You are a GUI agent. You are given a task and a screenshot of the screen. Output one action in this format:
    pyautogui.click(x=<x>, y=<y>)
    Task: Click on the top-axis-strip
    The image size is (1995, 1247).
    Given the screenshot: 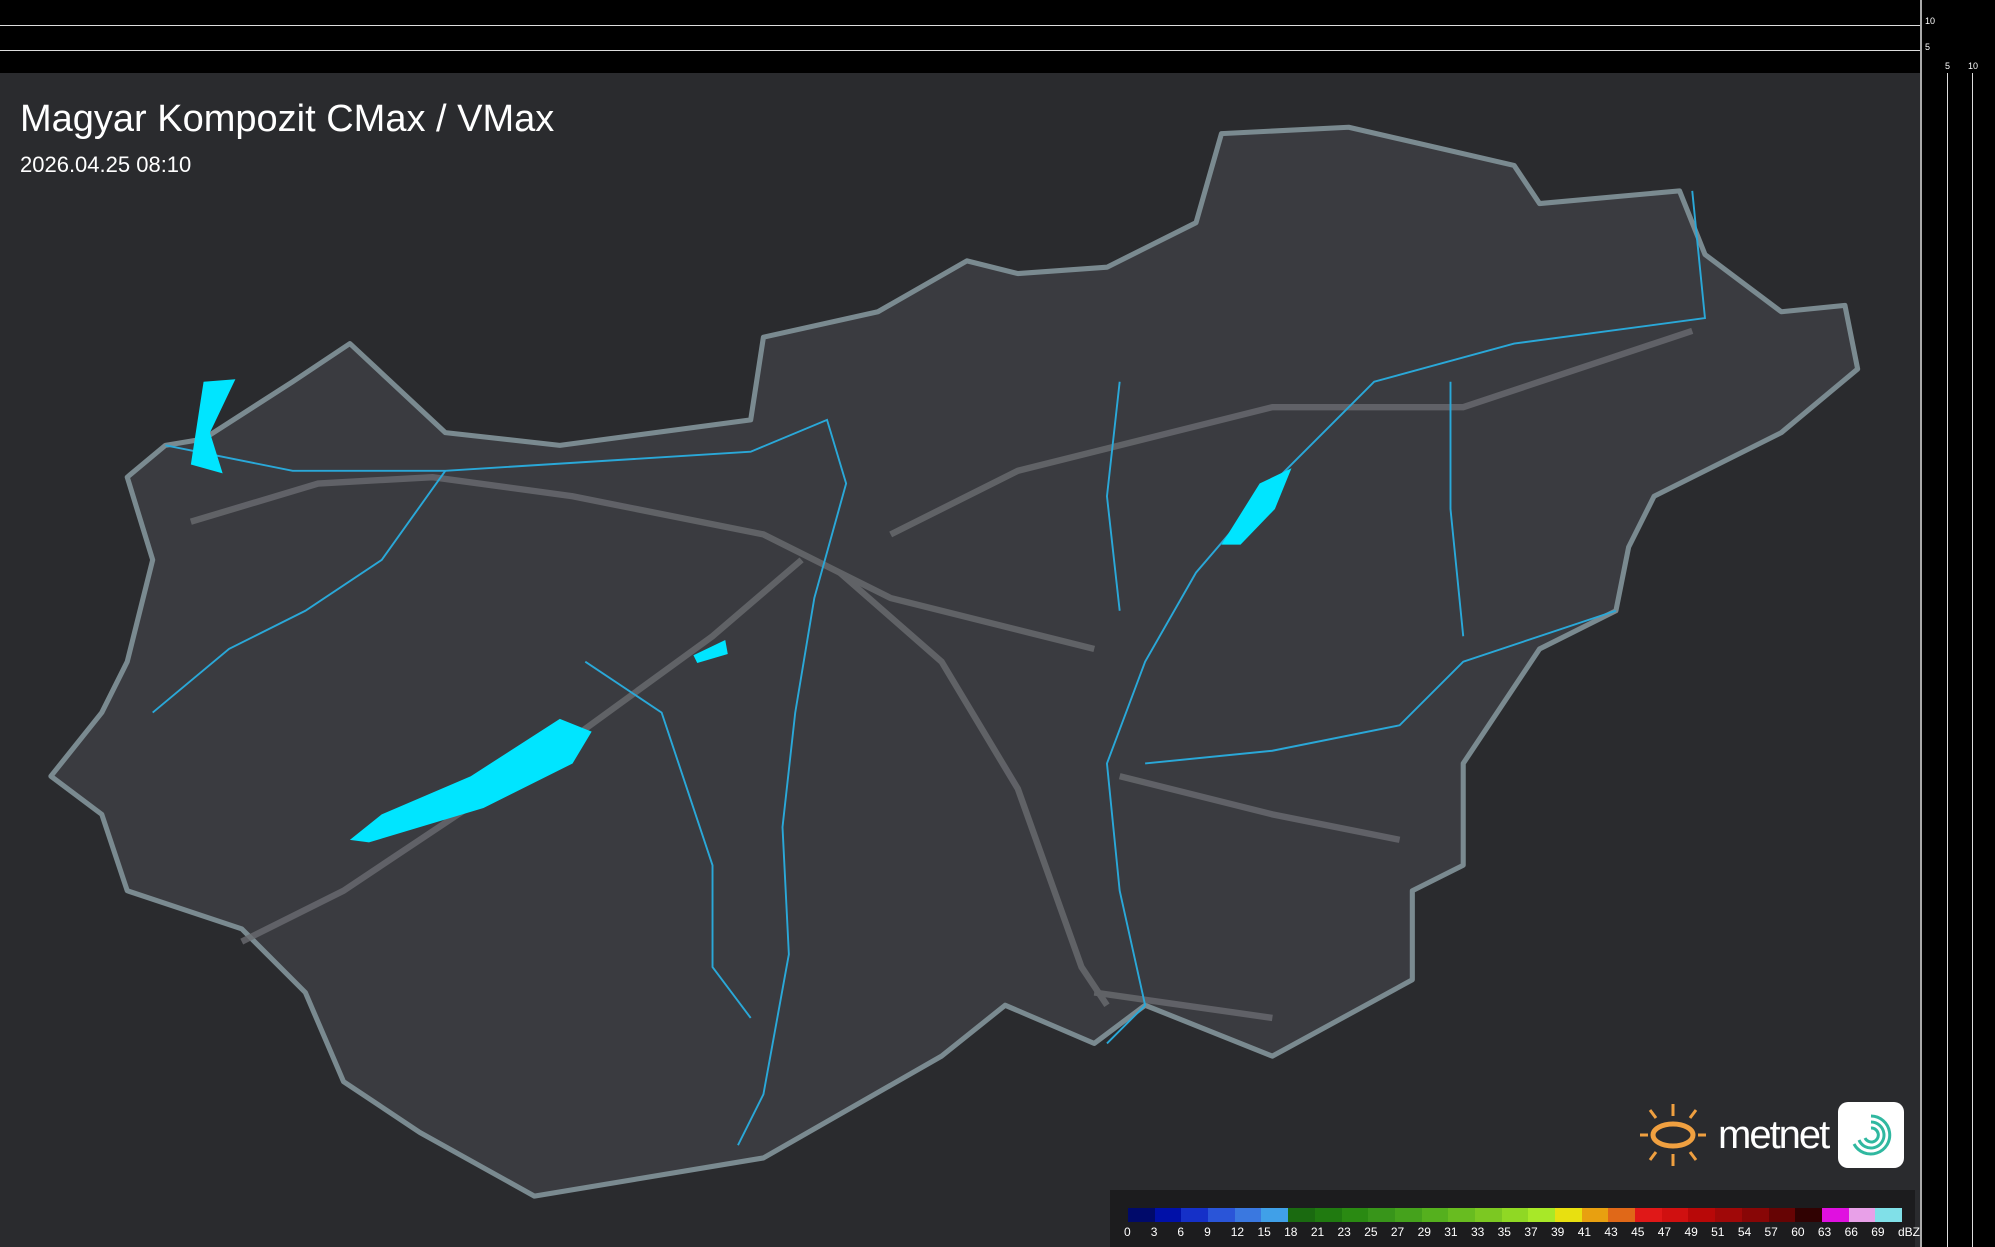 What is the action you would take?
    pyautogui.click(x=960, y=36)
    